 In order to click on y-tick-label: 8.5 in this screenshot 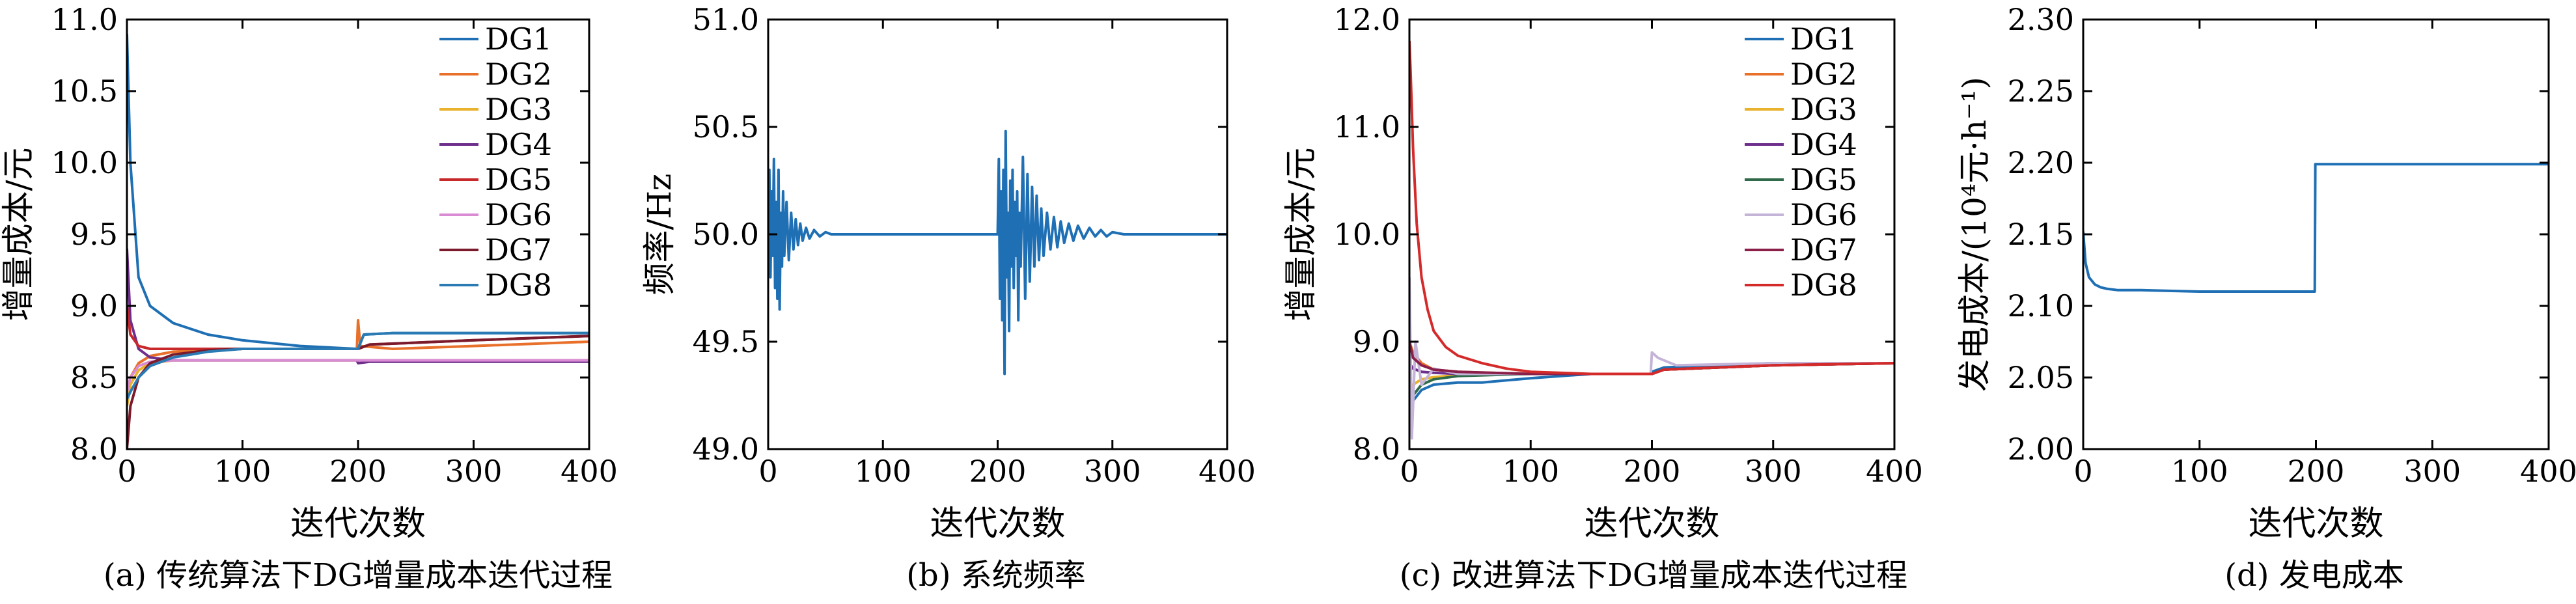, I will do `click(94, 377)`.